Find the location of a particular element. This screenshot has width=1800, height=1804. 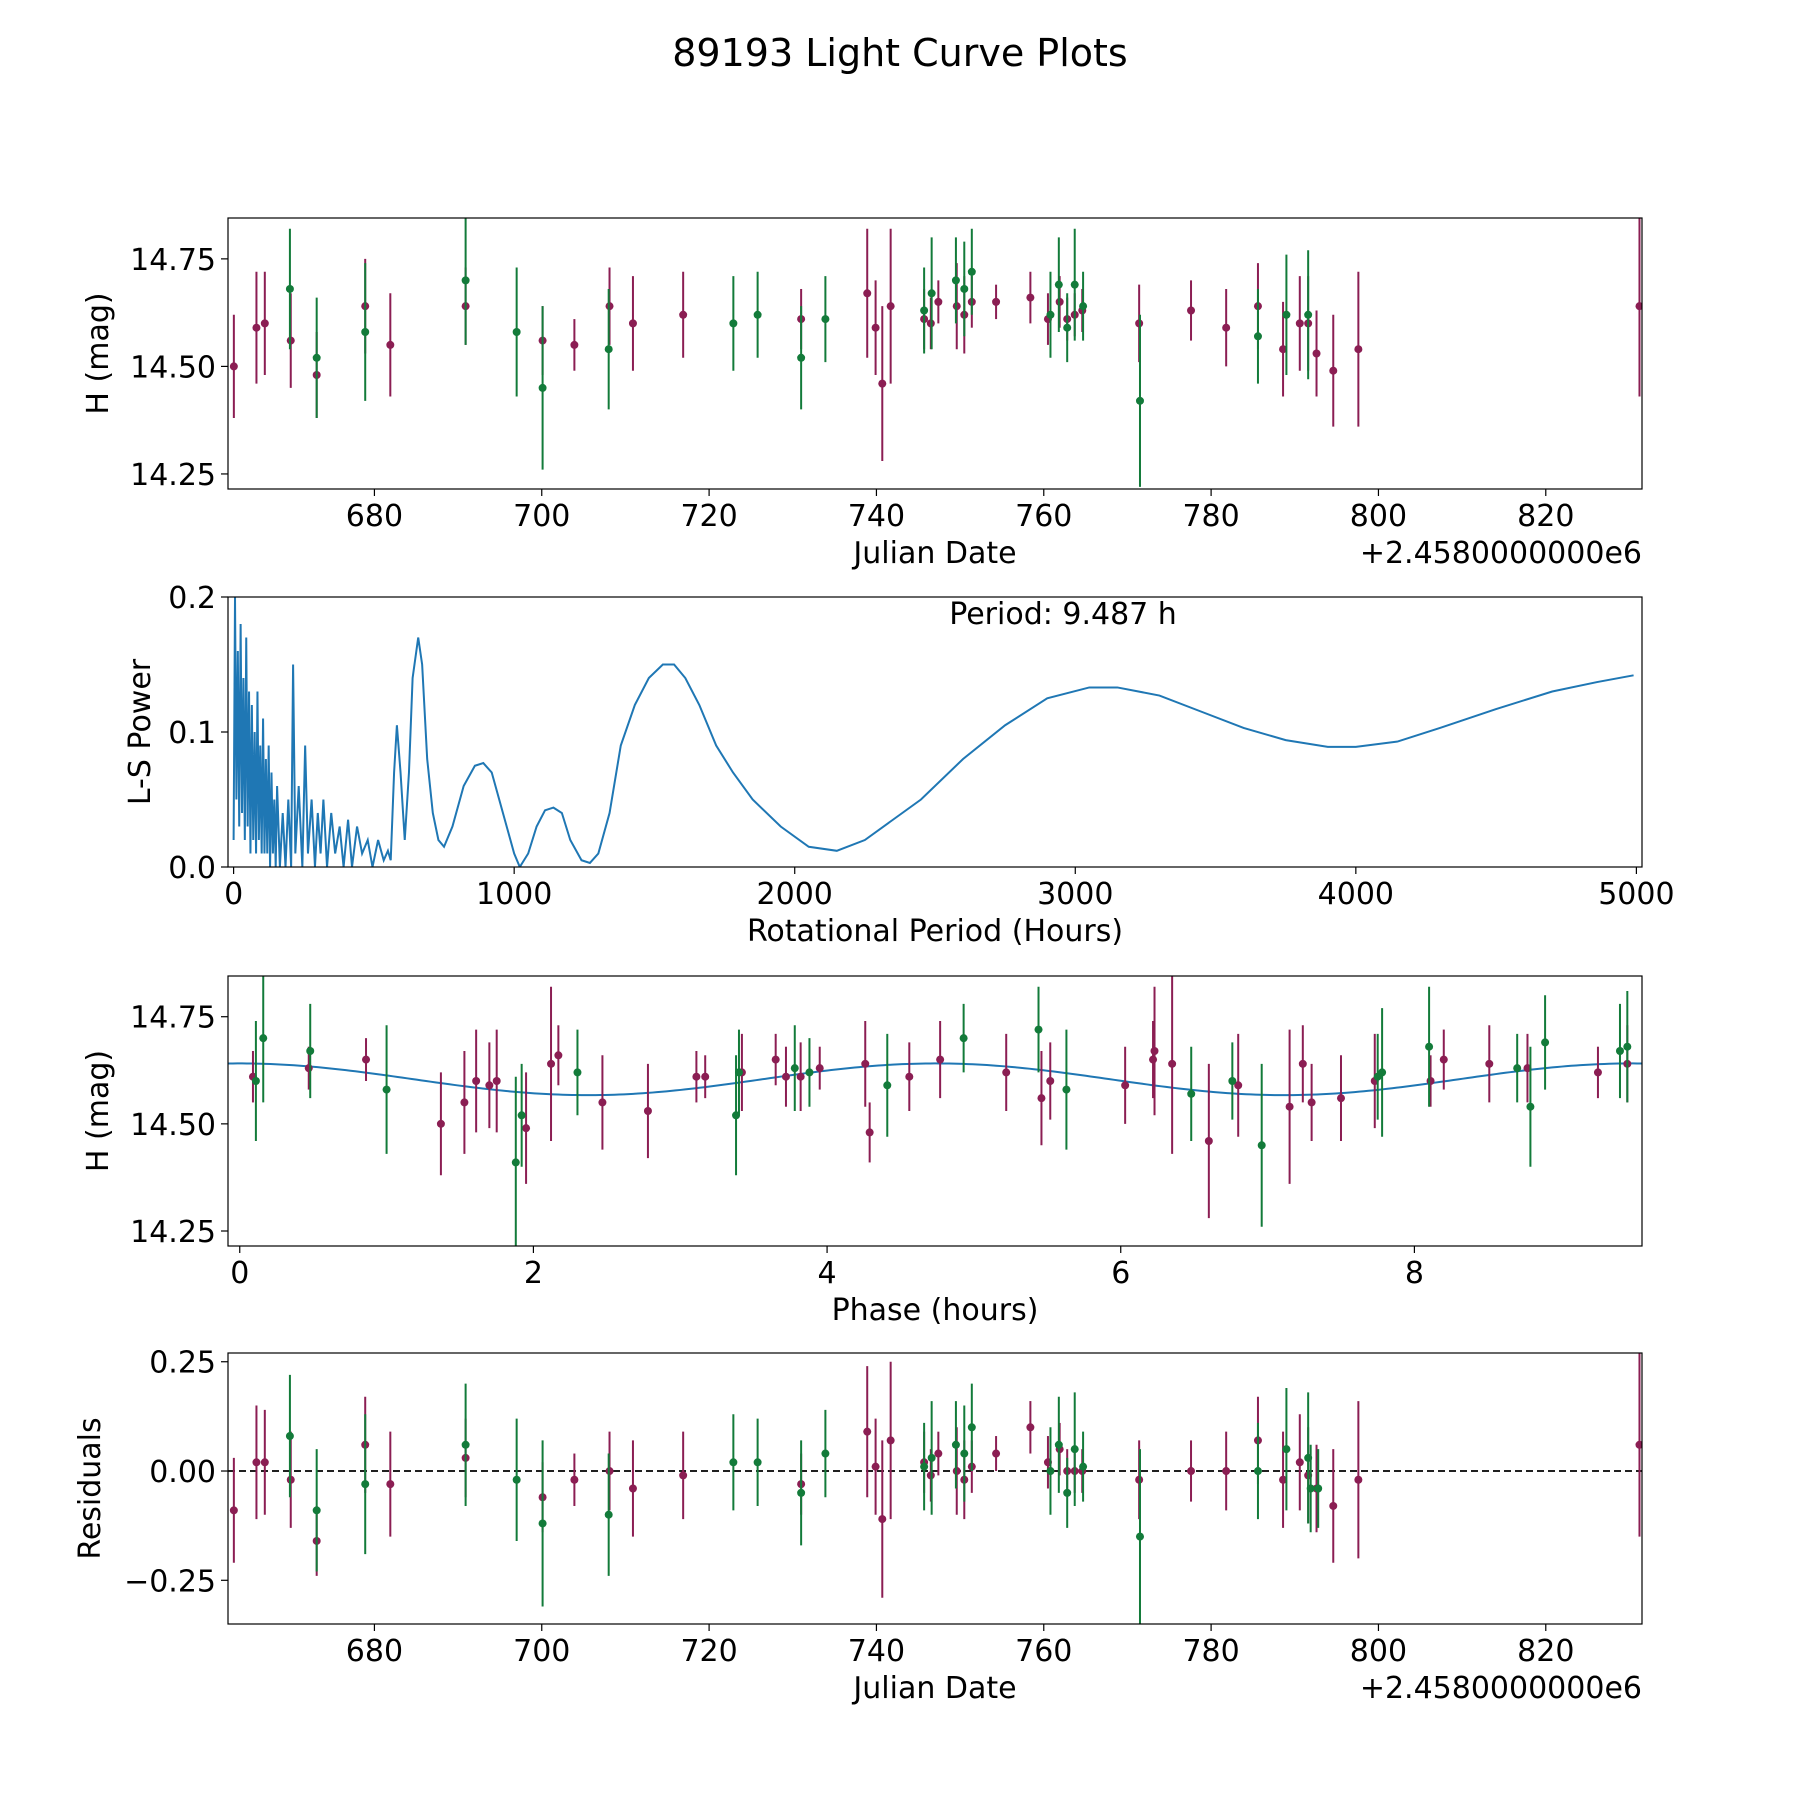

x-tick-label: 740 is located at coordinates (876, 1651).